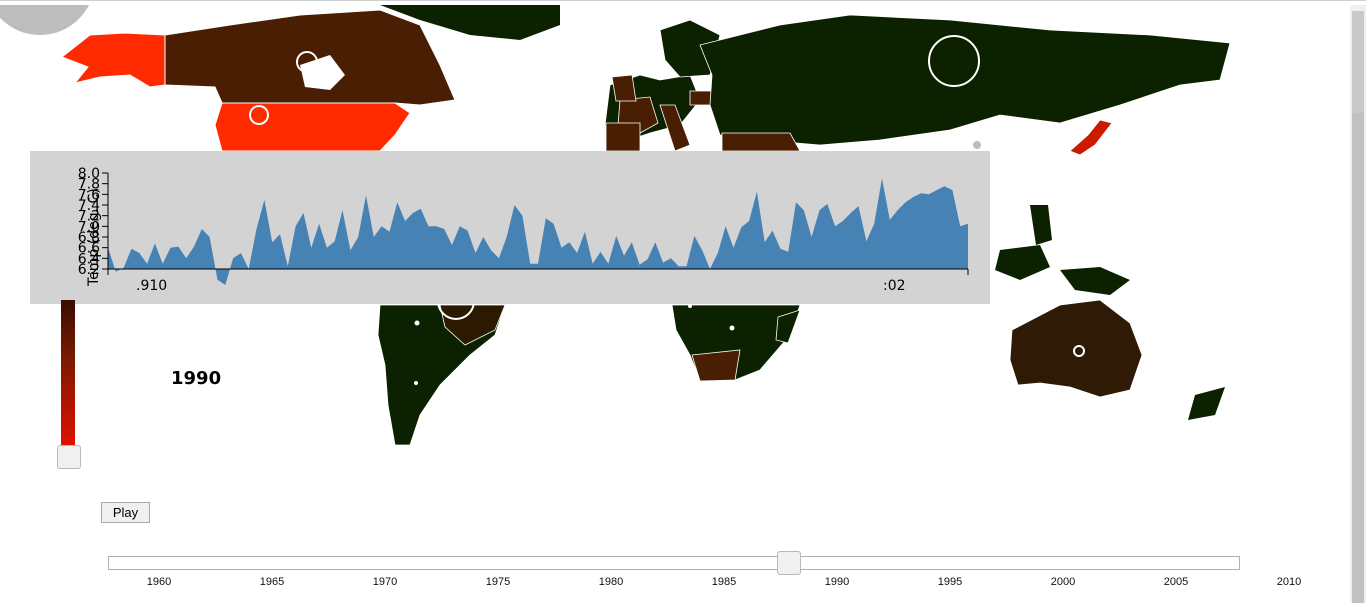 This screenshot has width=1366, height=603. I want to click on country-japan, so click(1091, 137).